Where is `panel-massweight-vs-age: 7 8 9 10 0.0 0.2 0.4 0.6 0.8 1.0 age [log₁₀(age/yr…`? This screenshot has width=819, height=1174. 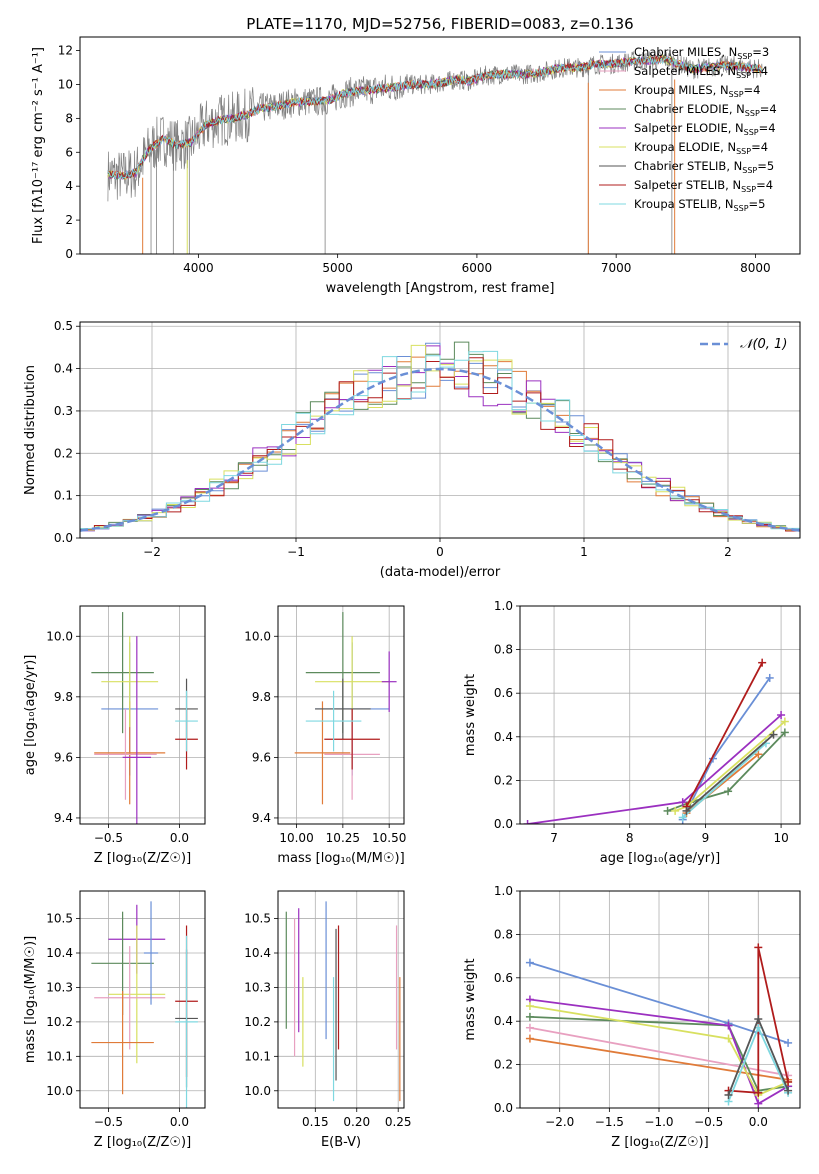
panel-massweight-vs-age: 7 8 9 10 0.0 0.2 0.4 0.6 0.8 1.0 age [log₁₀(age/yr… is located at coordinates (632, 732).